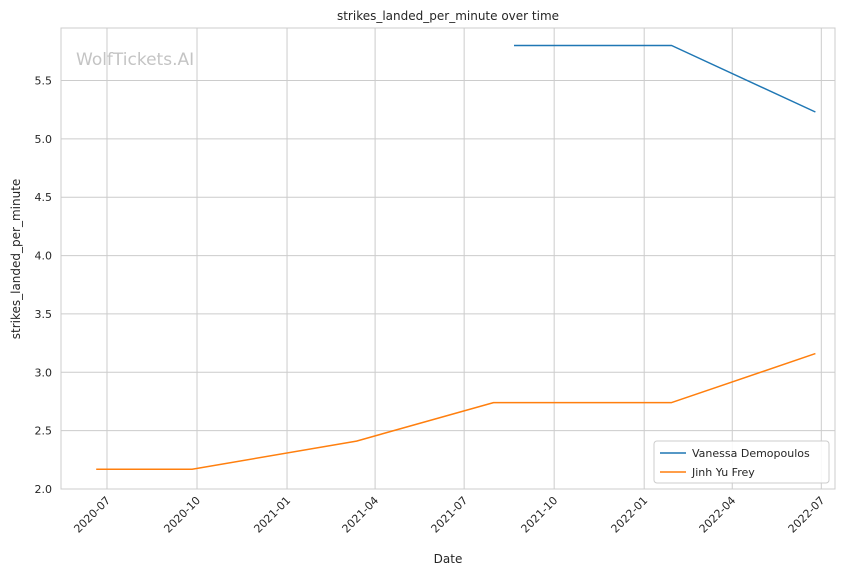 Image resolution: width=844 pixels, height=579 pixels. I want to click on y-tick-label: 2.5, so click(44, 431).